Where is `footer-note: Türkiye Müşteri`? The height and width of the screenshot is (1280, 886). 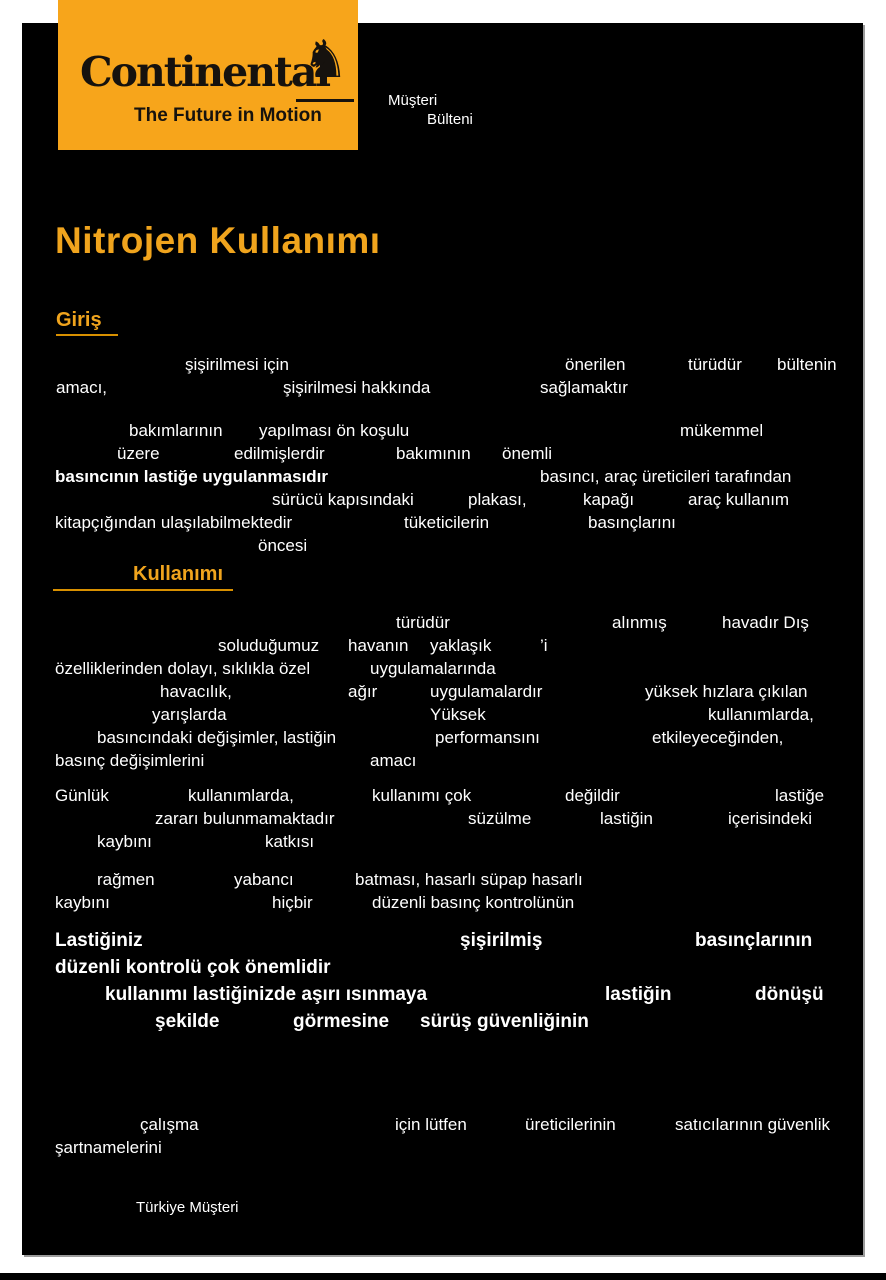
footer-note: Türkiye Müşteri is located at coordinates (187, 1207).